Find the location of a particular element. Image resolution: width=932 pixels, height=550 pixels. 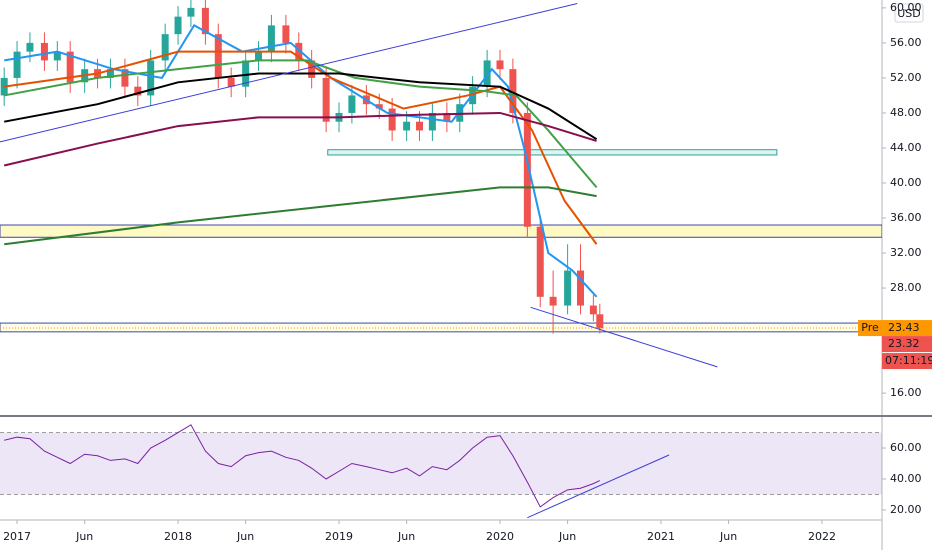

x-tick-label: 2018 is located at coordinates (178, 536).